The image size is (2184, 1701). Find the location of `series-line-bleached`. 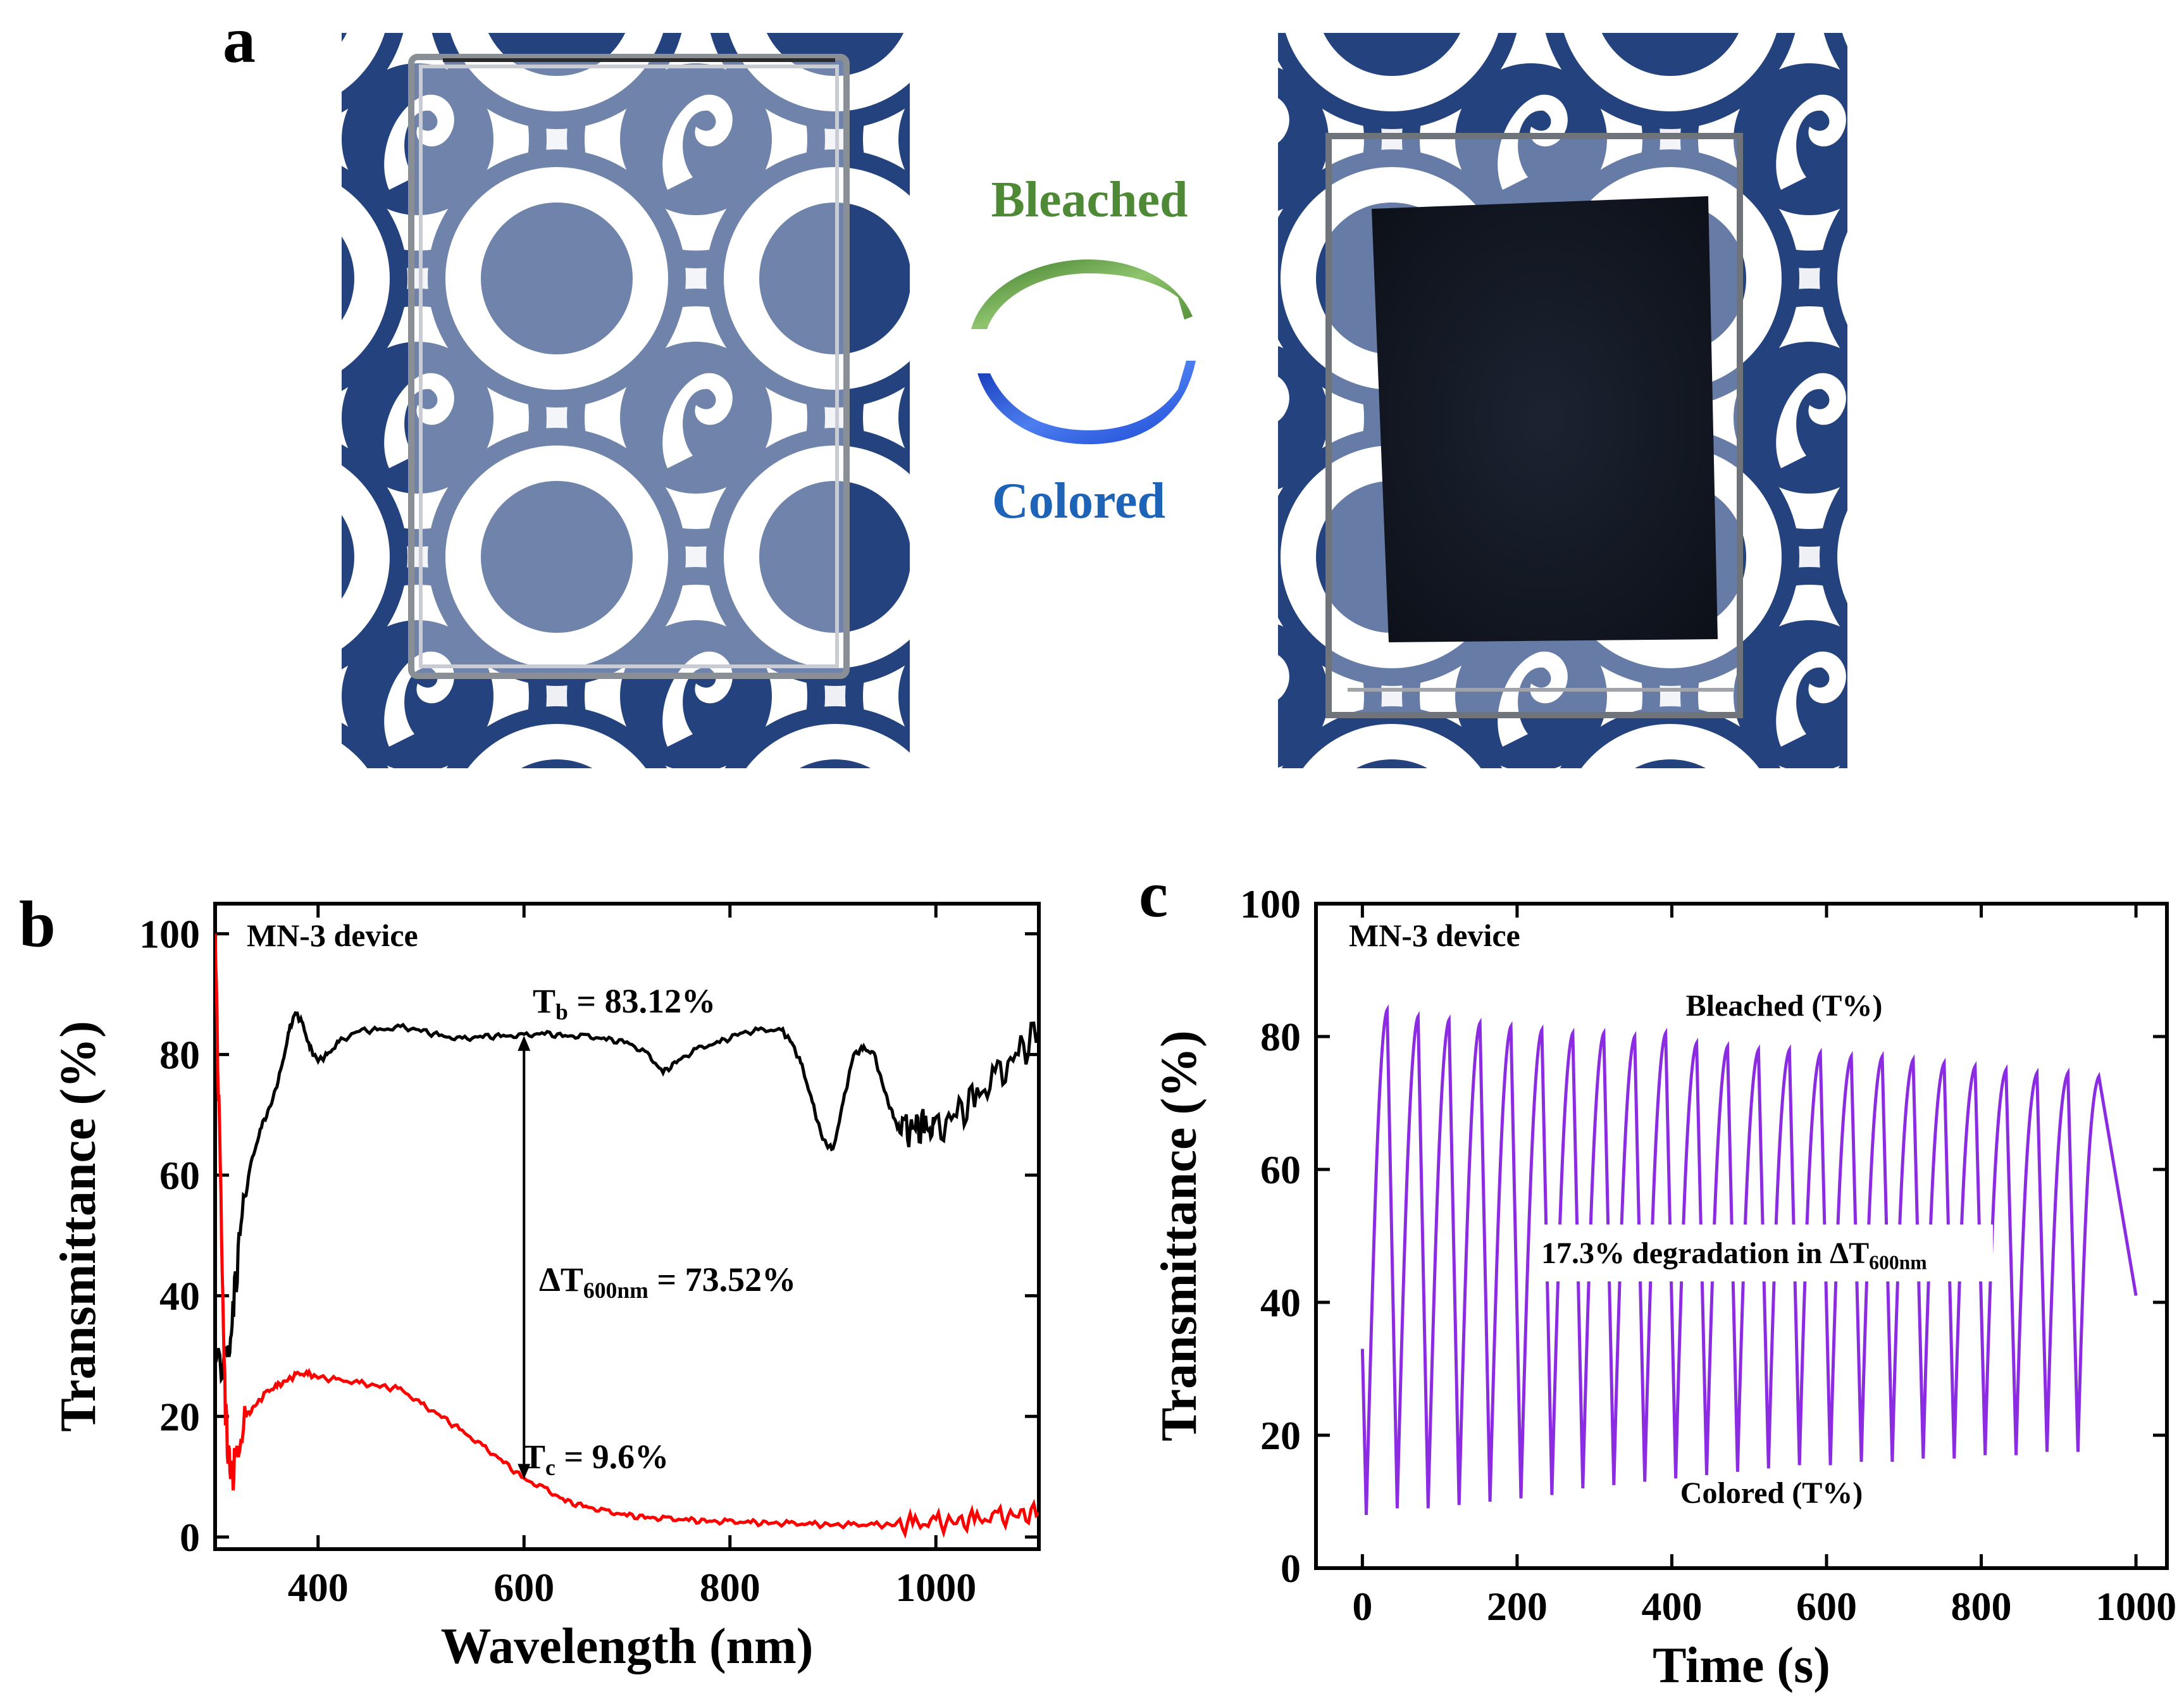

series-line-bleached is located at coordinates (627, 1198).